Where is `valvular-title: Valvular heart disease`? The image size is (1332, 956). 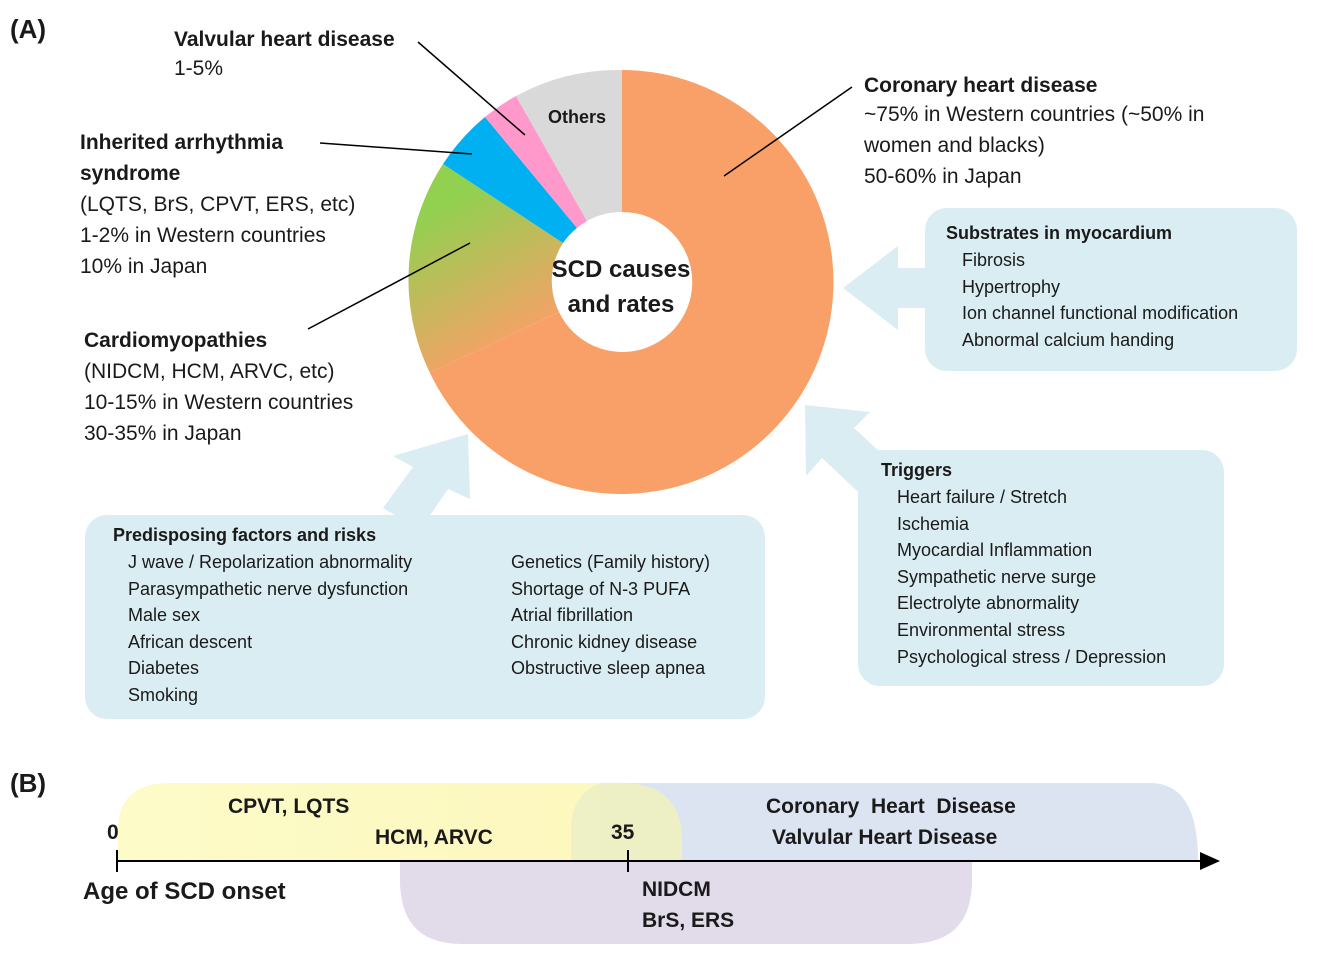
valvular-title: Valvular heart disease is located at coordinates (284, 39).